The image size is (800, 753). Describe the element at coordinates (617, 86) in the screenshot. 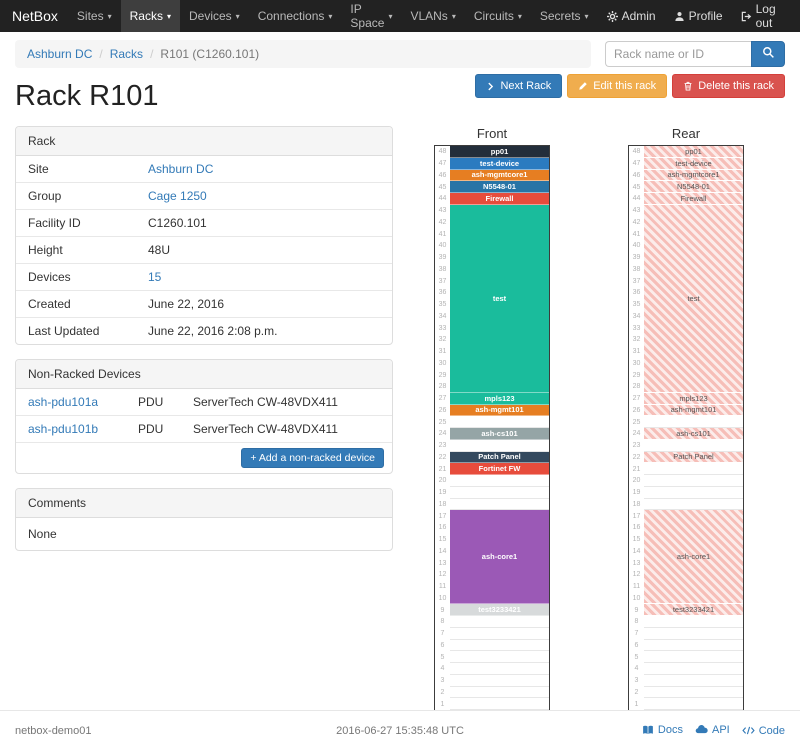

I see `edit-rack-button: Edit this rack` at that location.